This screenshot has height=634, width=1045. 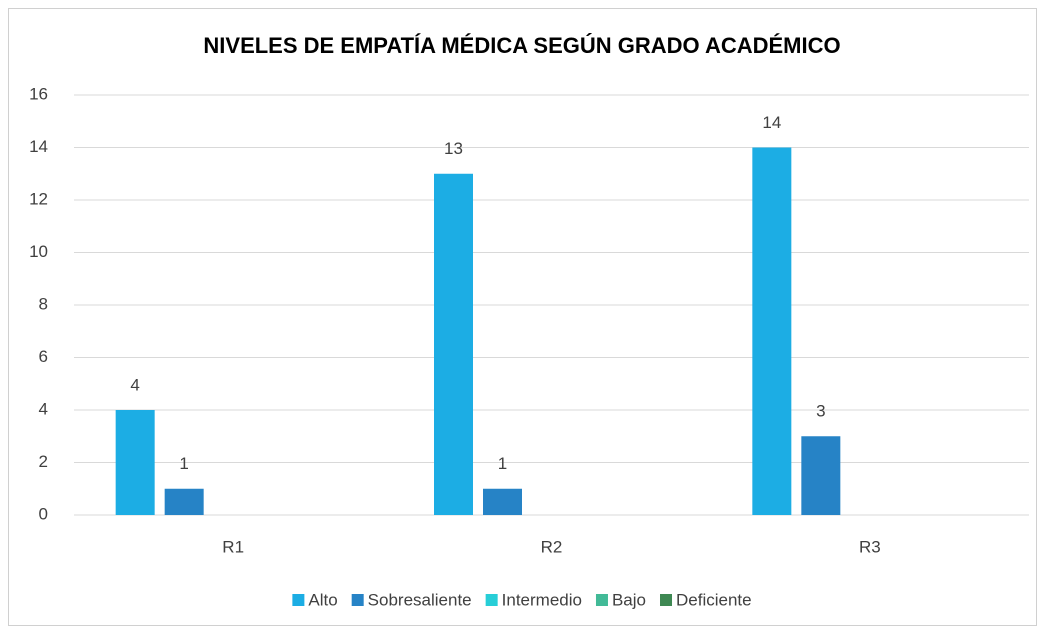 I want to click on x-tick-label: R3, so click(x=870, y=546).